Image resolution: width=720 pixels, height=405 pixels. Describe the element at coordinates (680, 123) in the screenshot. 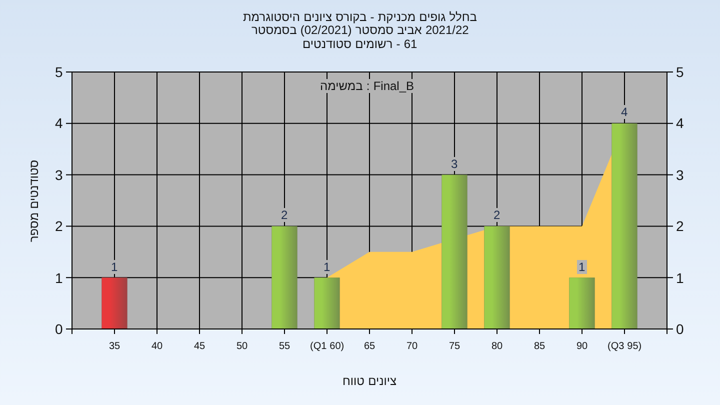

I see `y2-tick-label: 4` at that location.